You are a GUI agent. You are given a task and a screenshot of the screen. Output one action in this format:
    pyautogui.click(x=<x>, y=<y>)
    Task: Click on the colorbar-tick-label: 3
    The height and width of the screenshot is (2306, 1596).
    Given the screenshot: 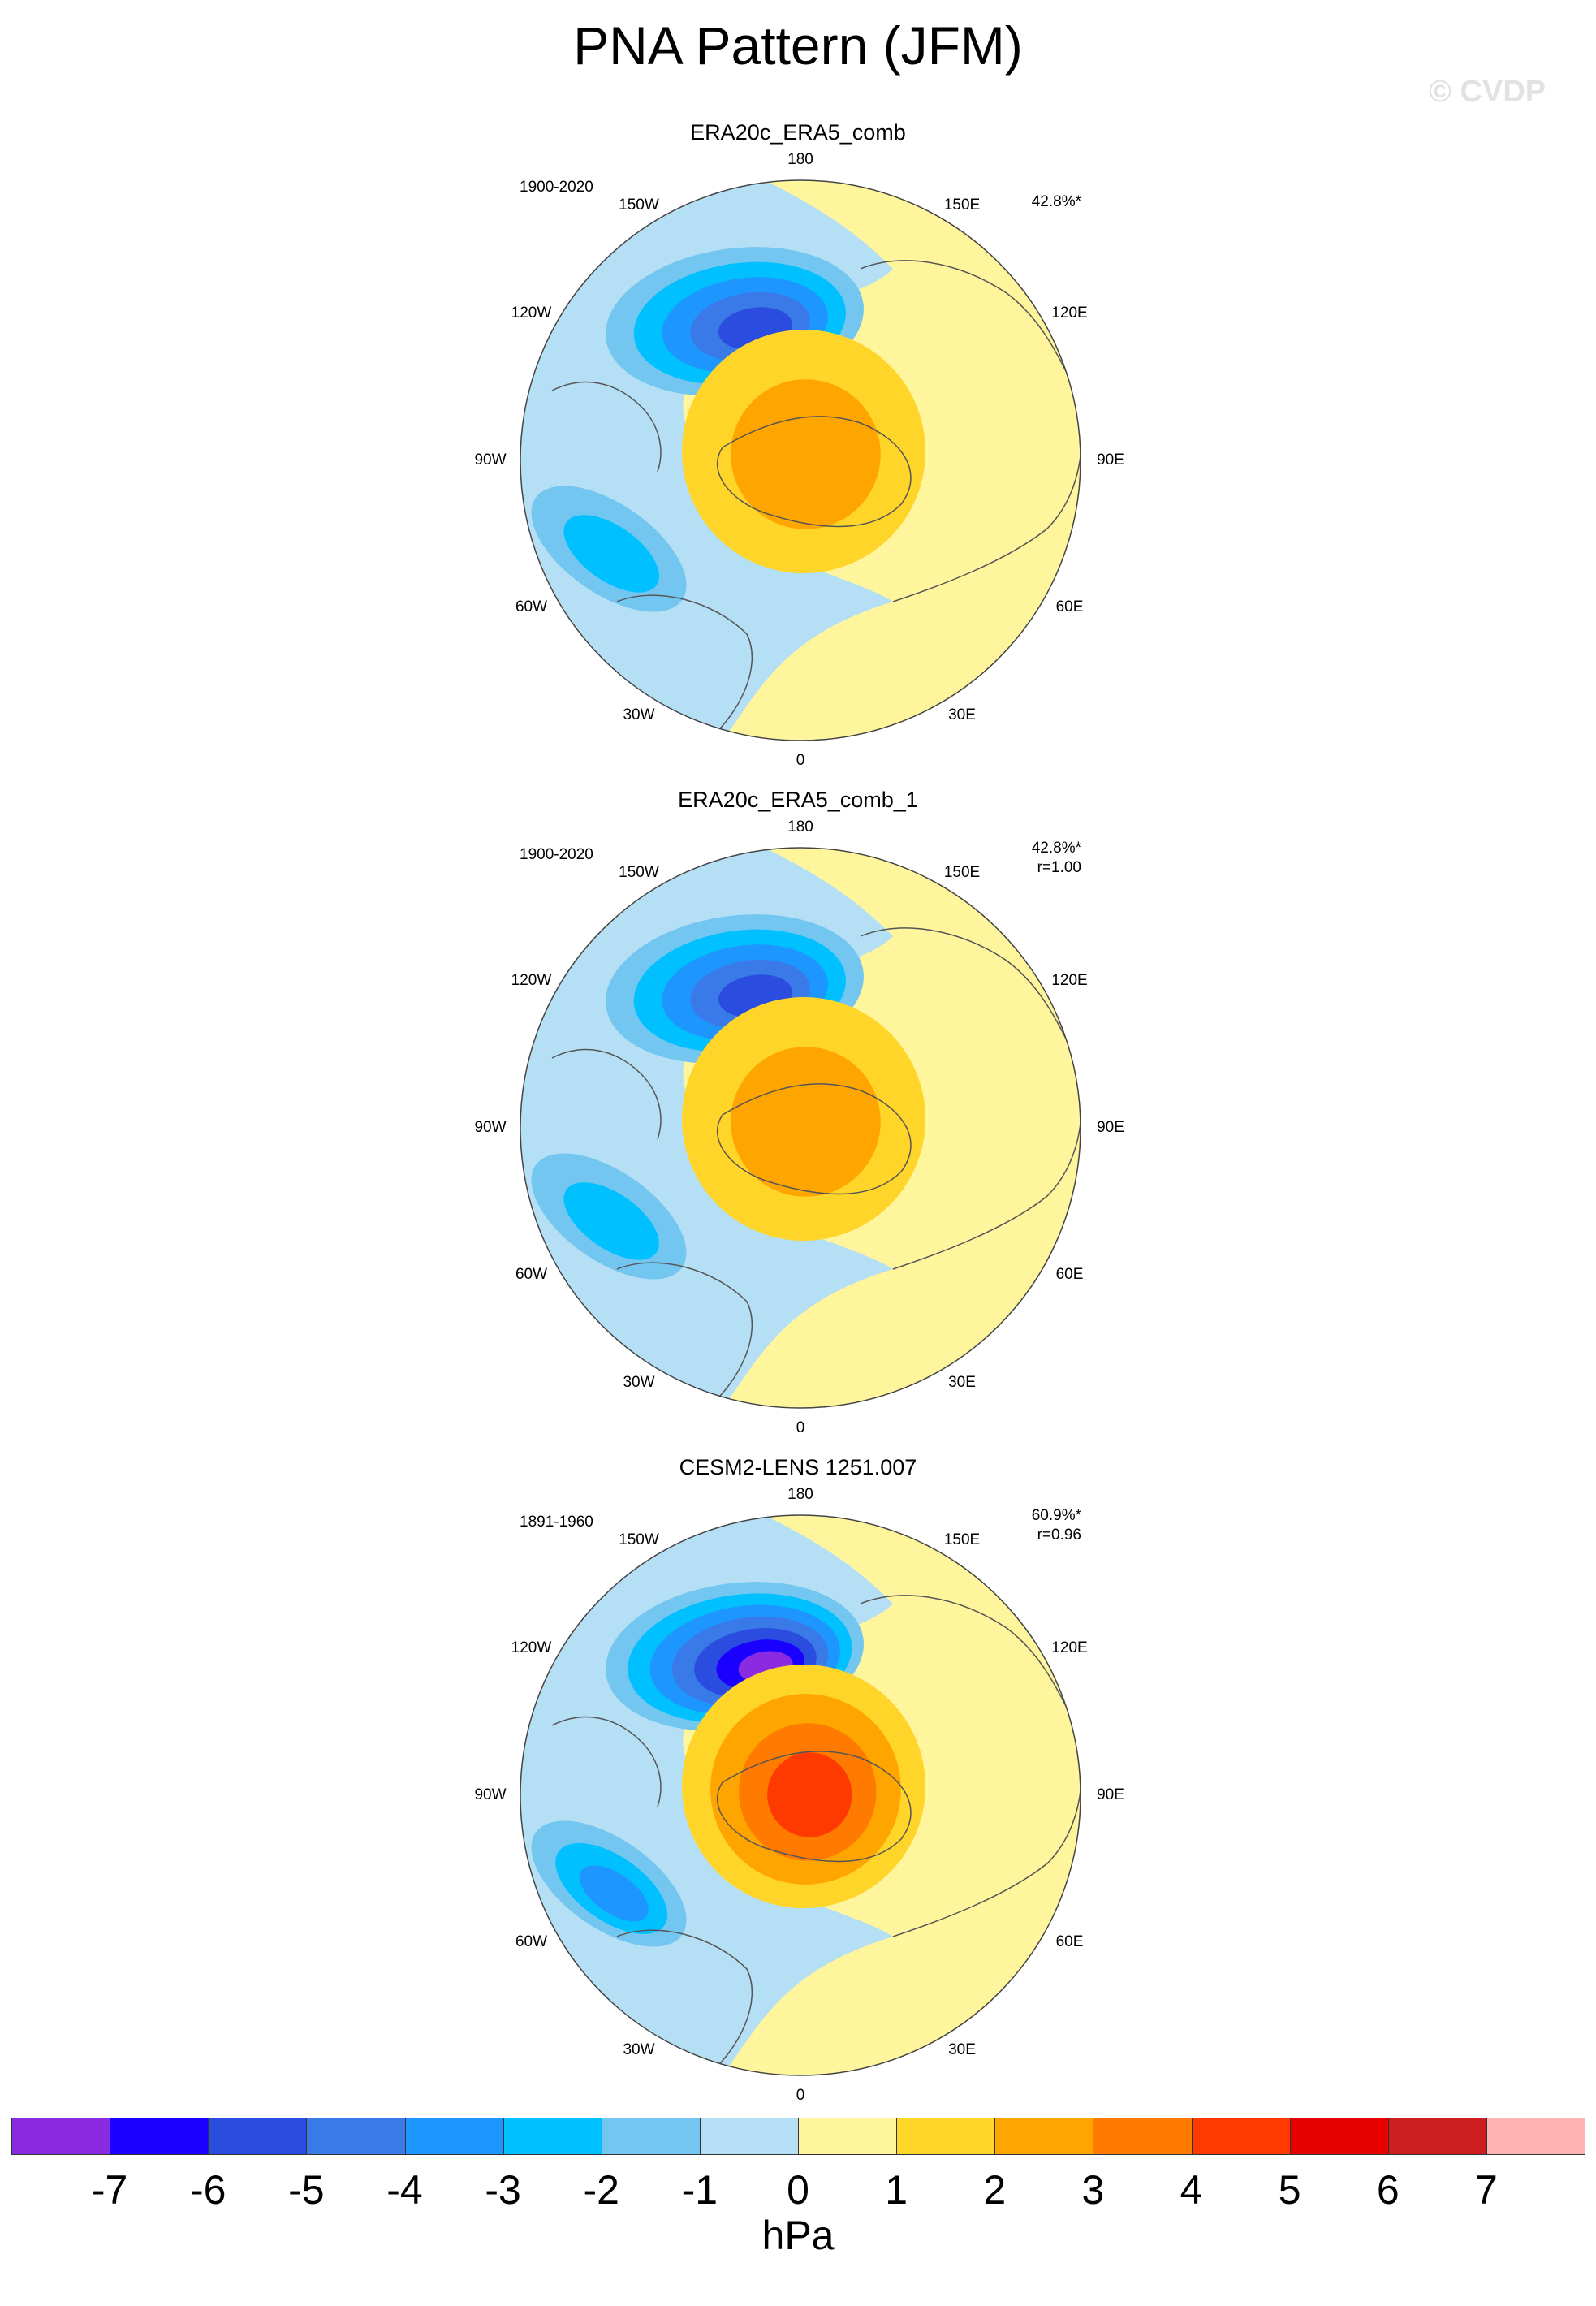 What is the action you would take?
    pyautogui.click(x=1093, y=2190)
    